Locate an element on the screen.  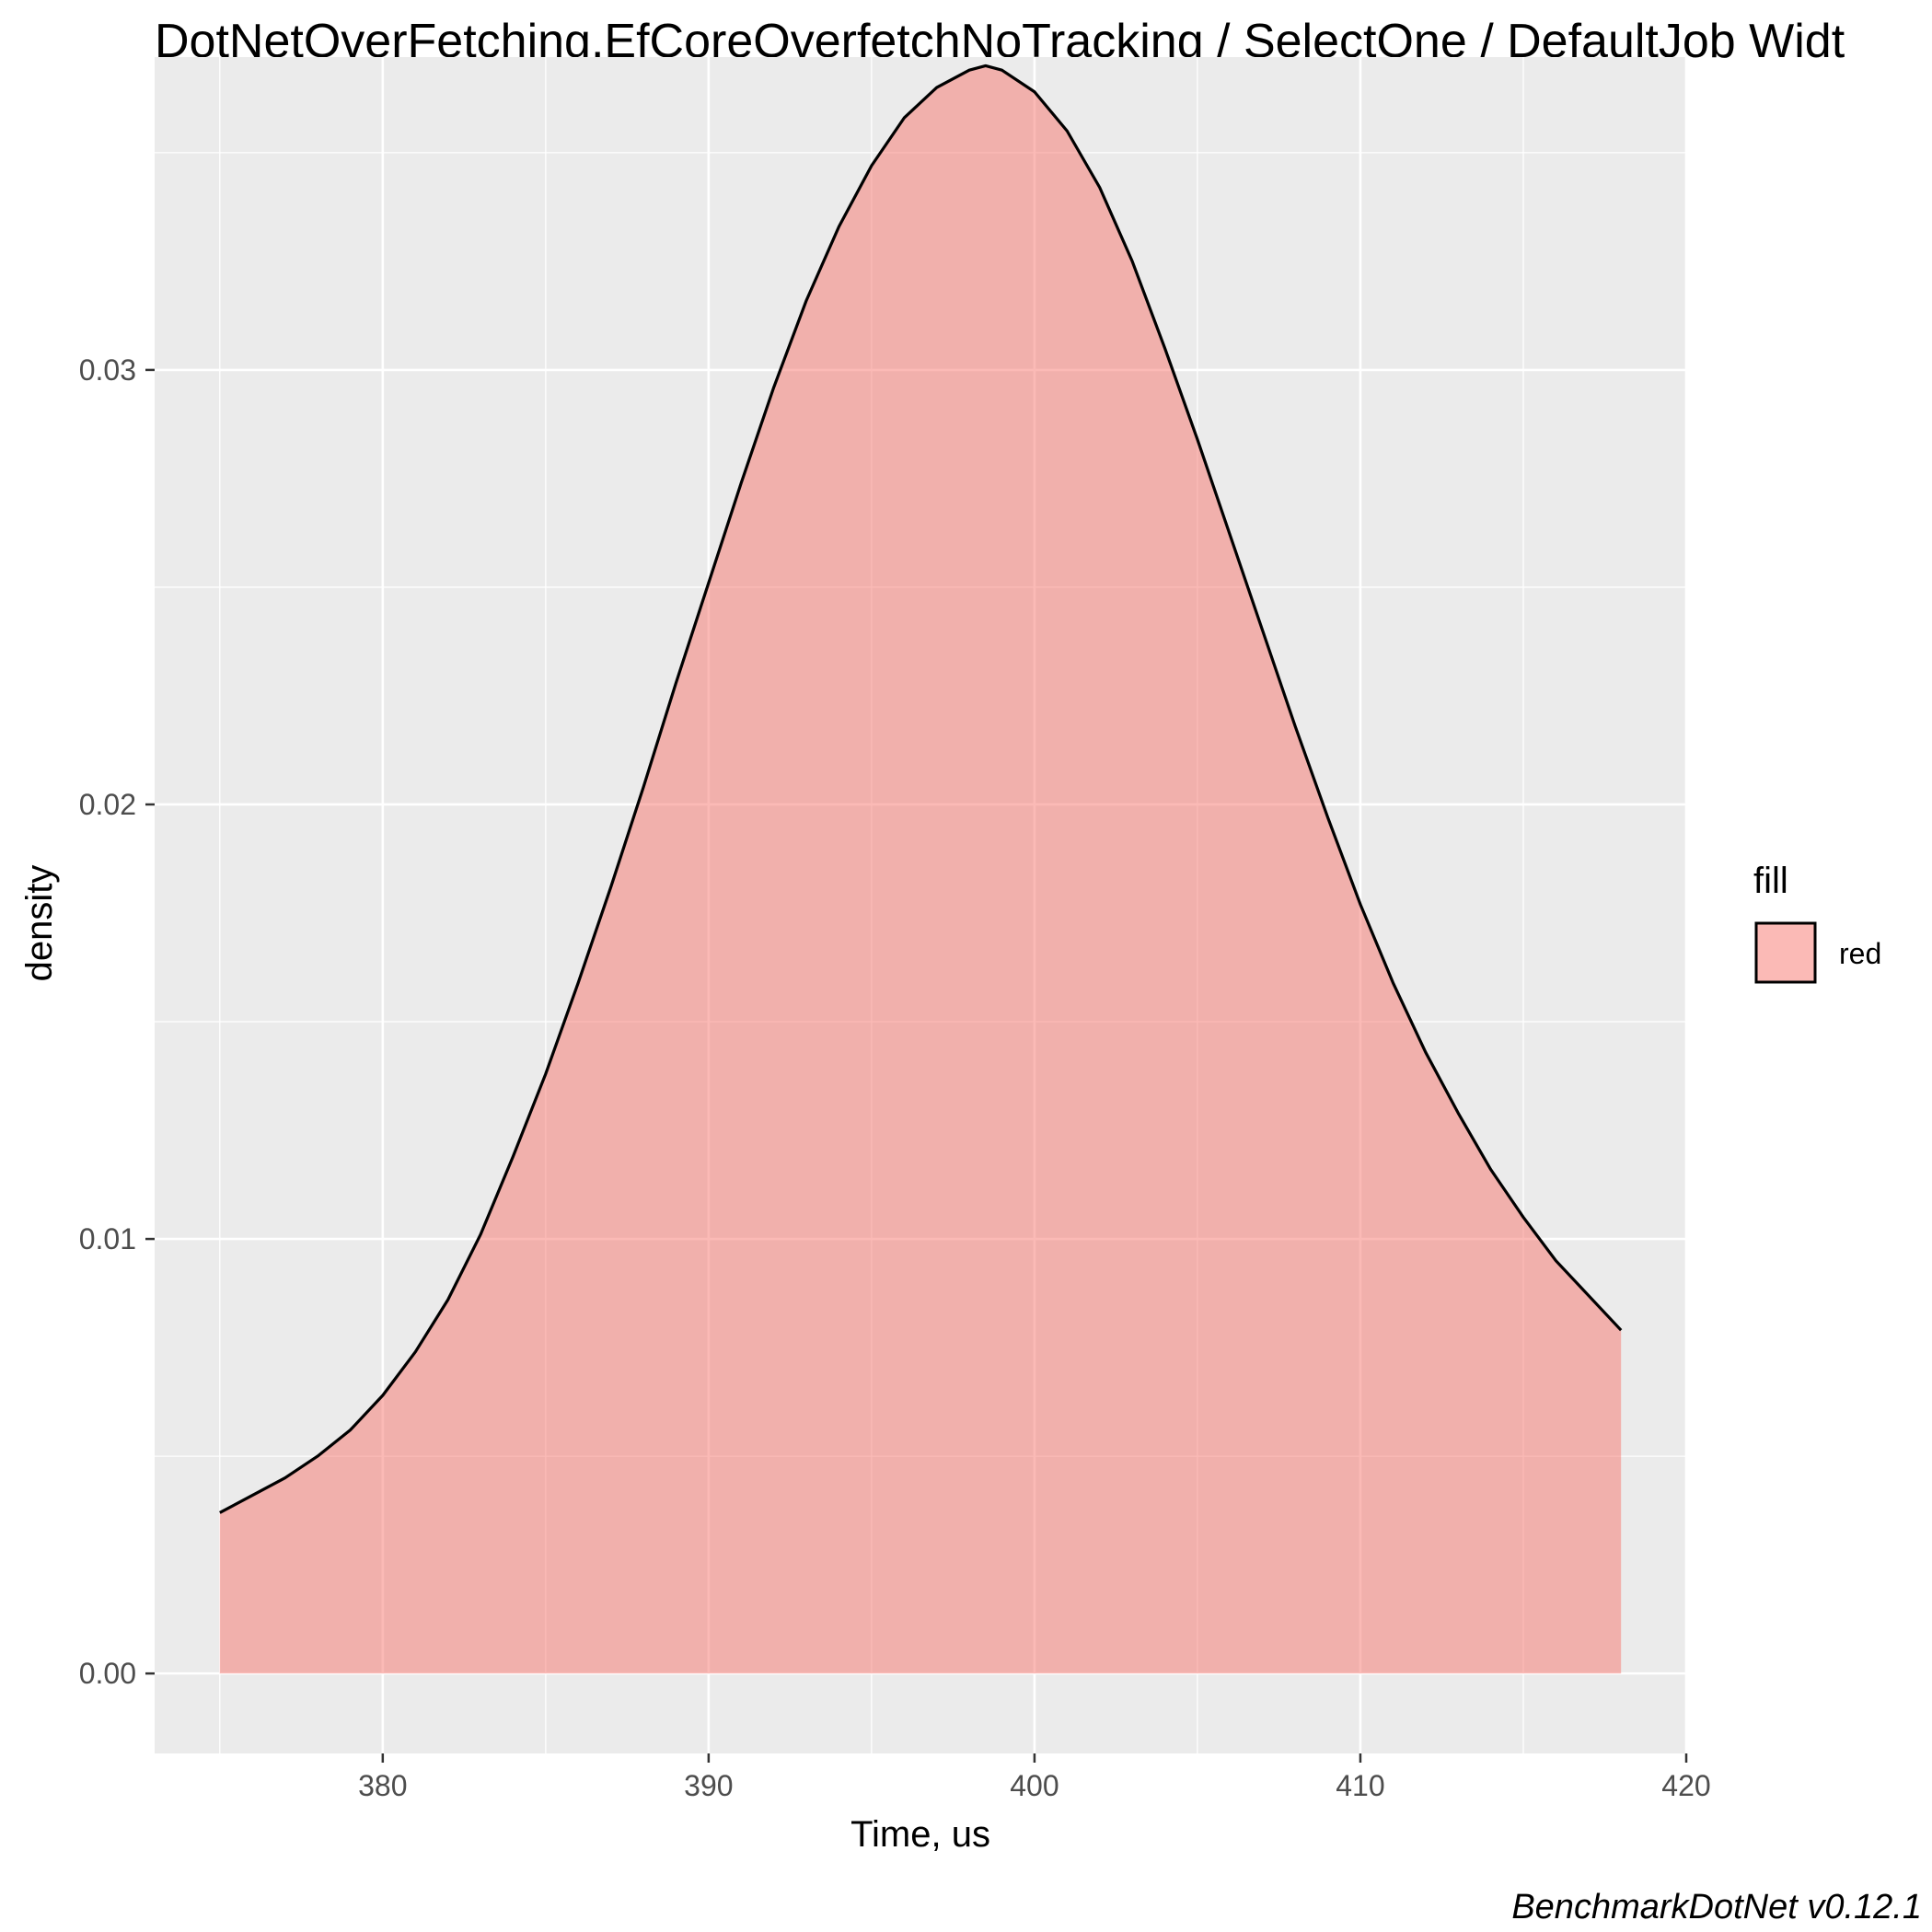
legend-key-red is located at coordinates (1785, 953).